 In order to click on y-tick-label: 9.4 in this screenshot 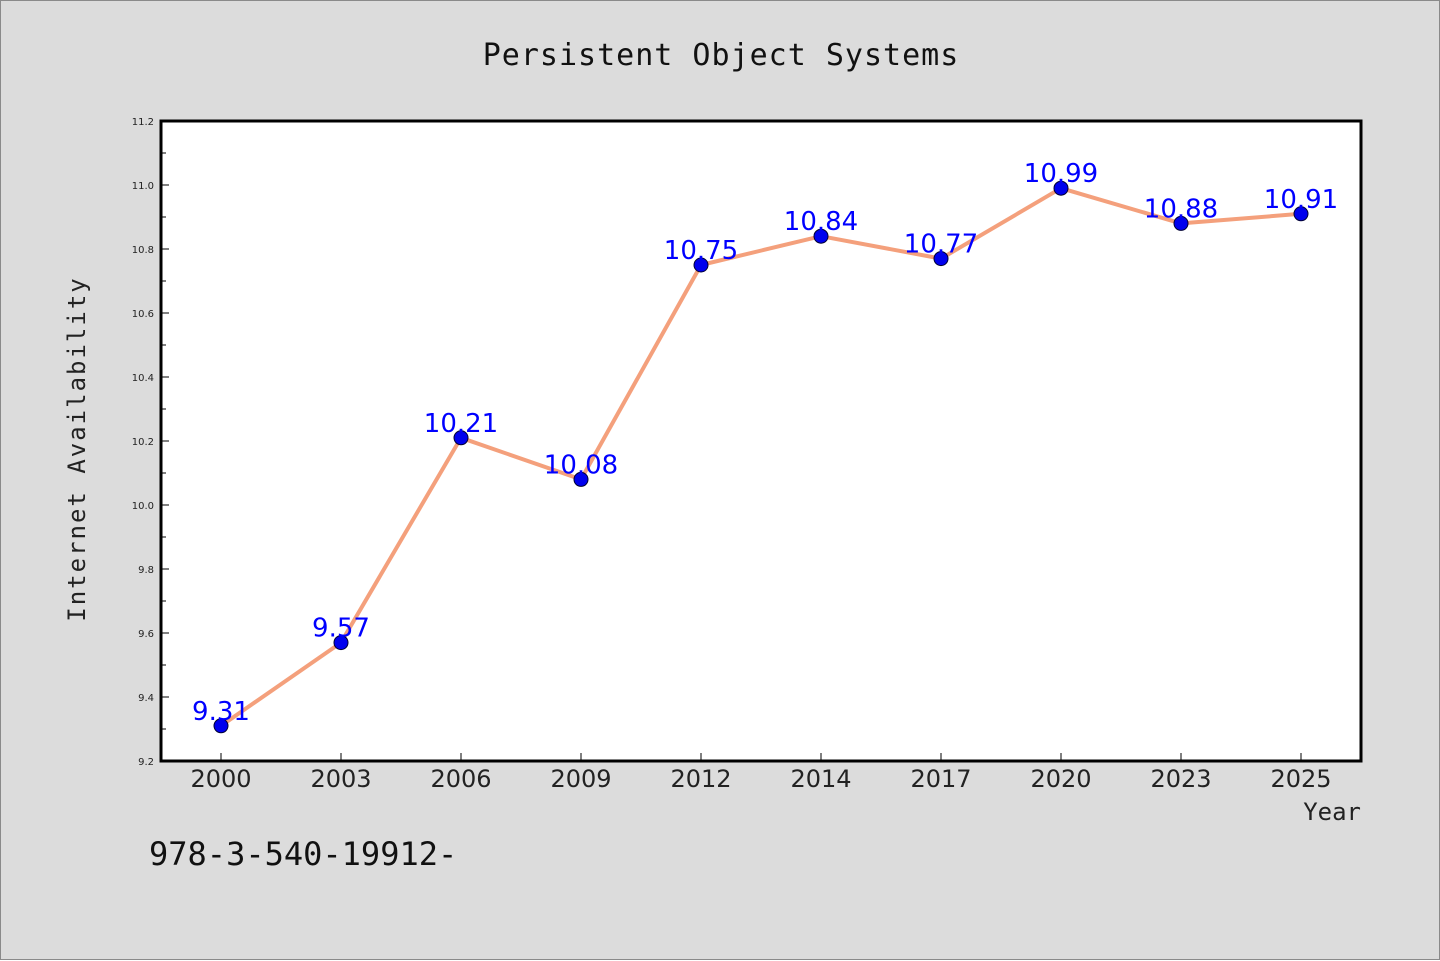, I will do `click(146, 698)`.